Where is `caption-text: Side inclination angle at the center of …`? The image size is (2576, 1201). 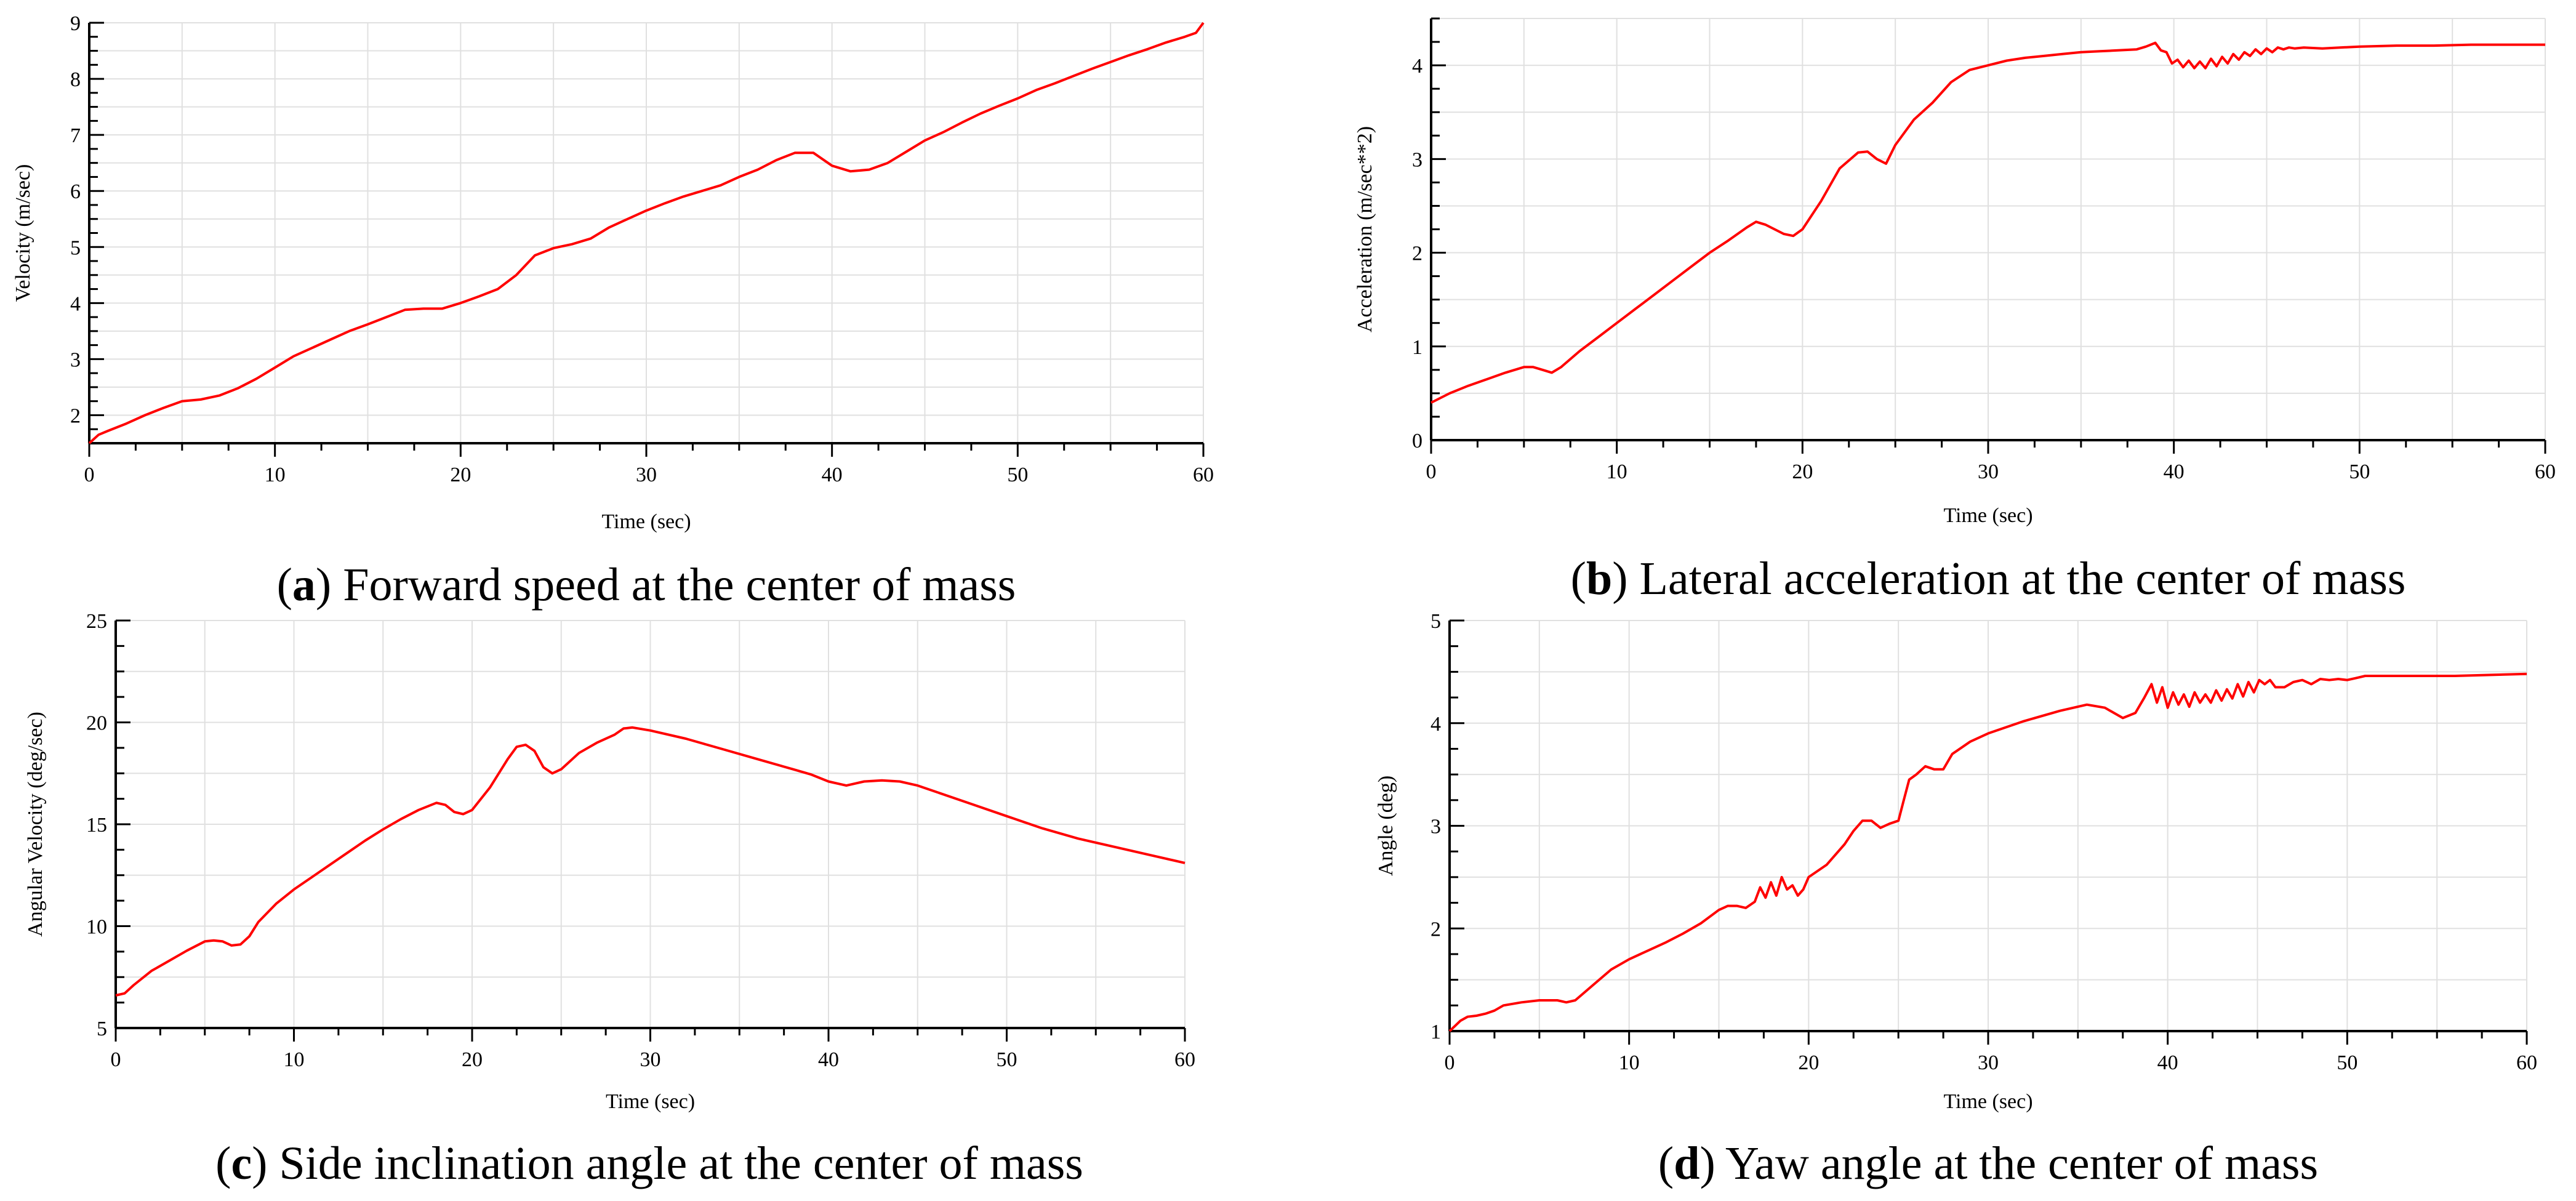
caption-text: Side inclination angle at the center of … is located at coordinates (681, 1163).